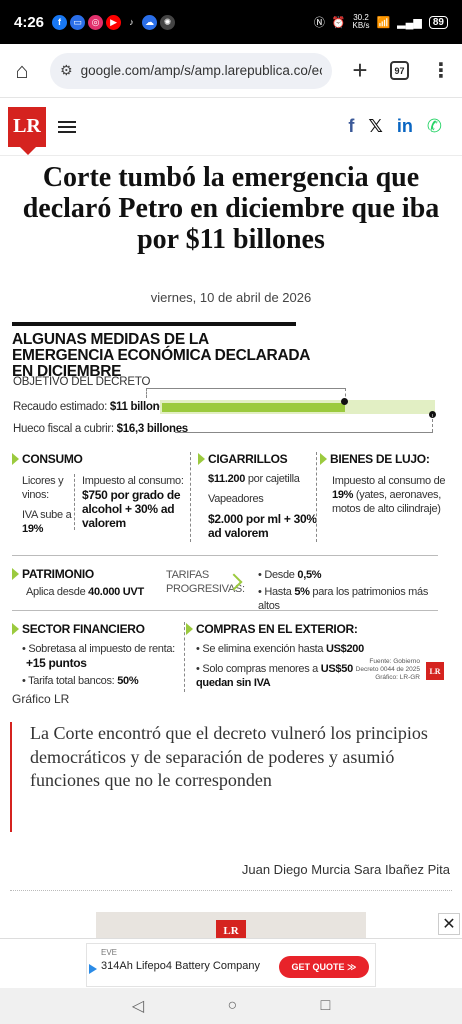  Describe the element at coordinates (96, 22) in the screenshot. I see `instagram-icon: ◎` at that location.